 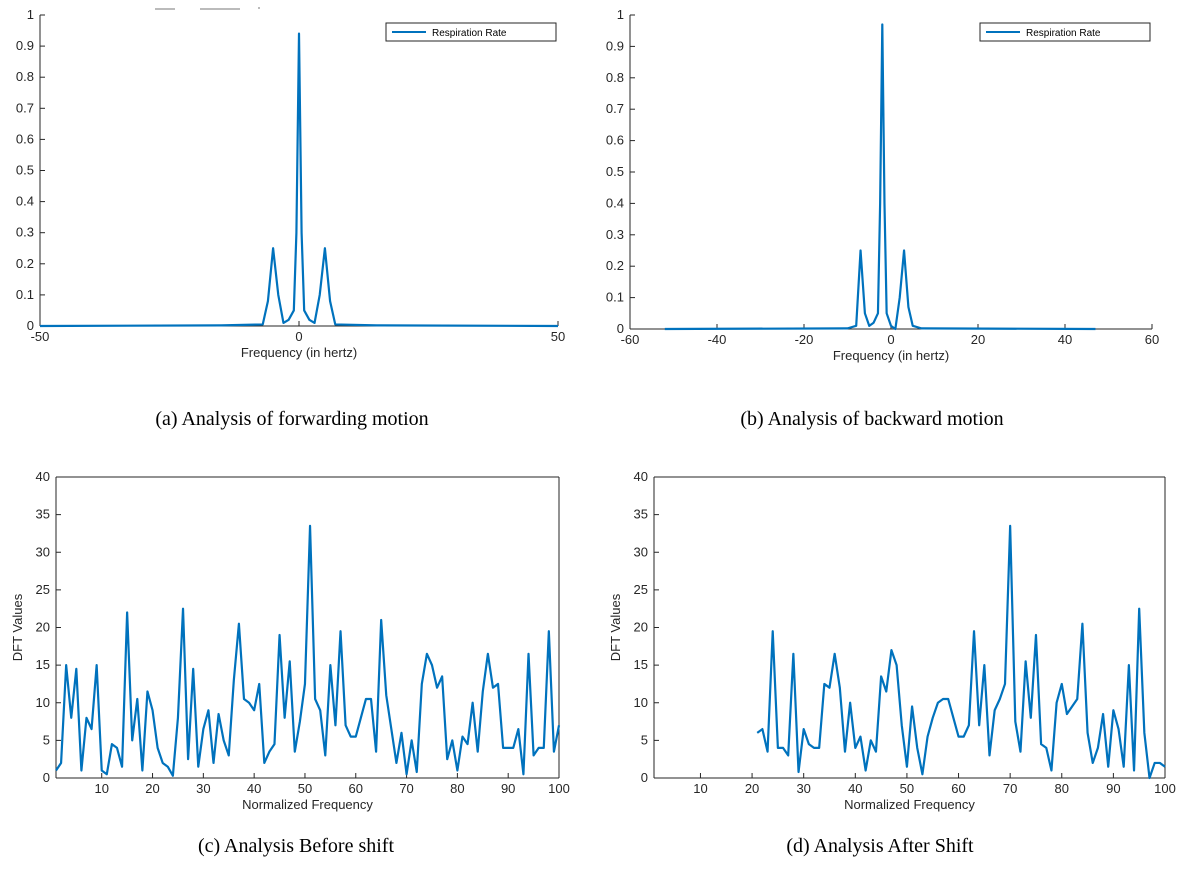 I want to click on x-tick-label: -60, so click(x=630, y=339).